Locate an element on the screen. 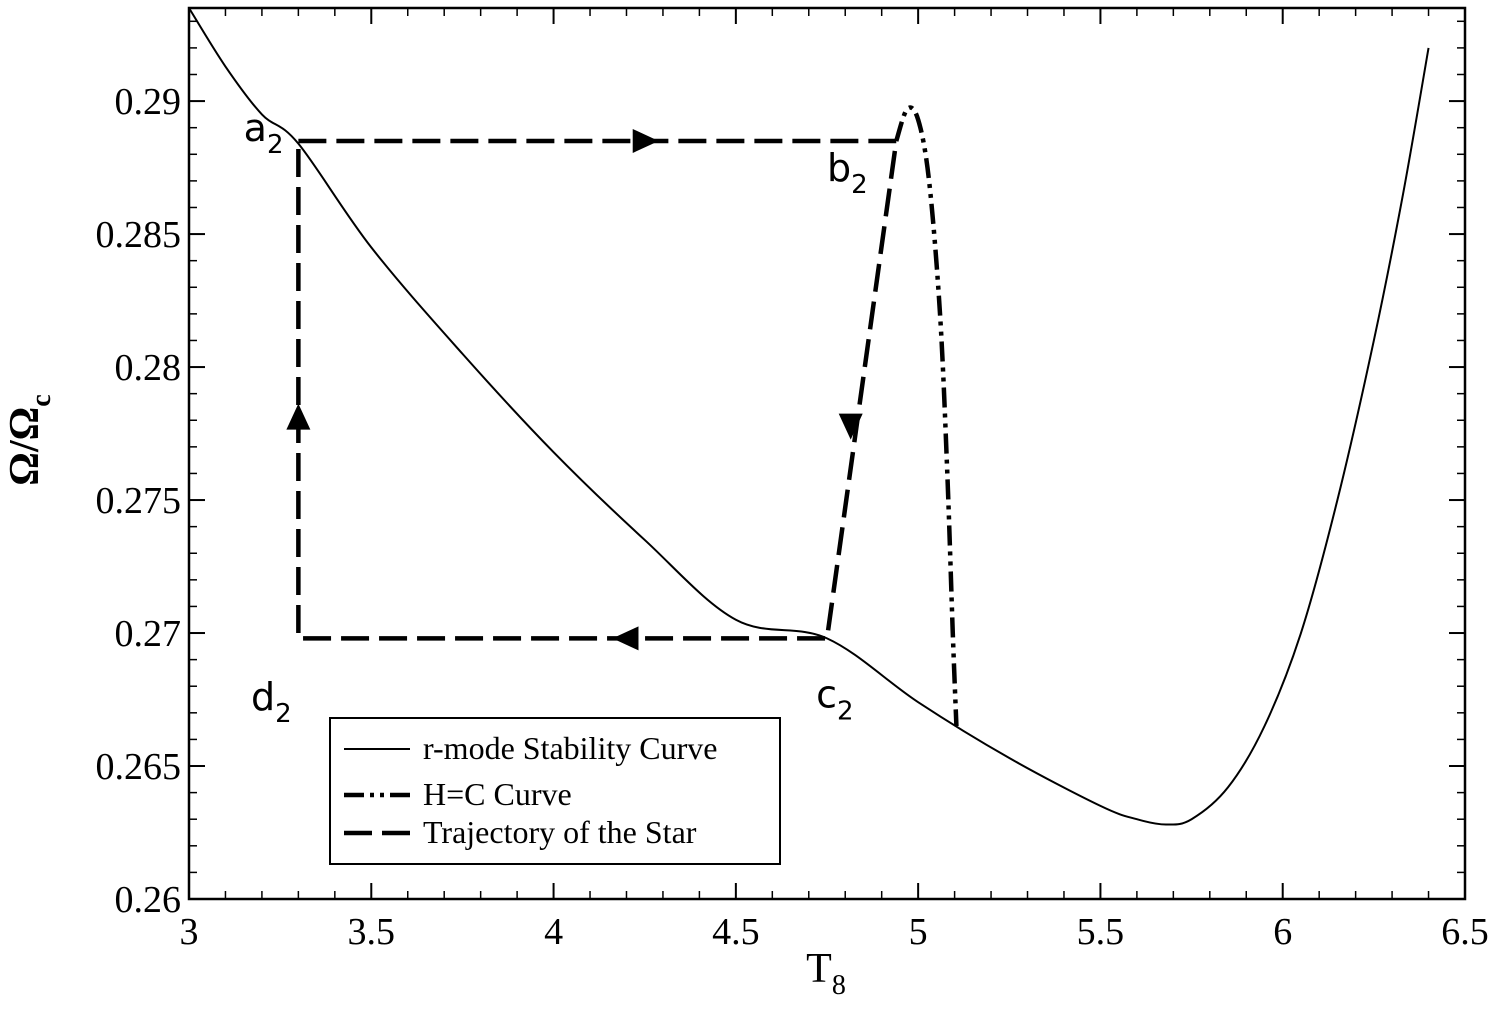 The image size is (1498, 1017). x-axis-title: T8 is located at coordinates (826, 973).